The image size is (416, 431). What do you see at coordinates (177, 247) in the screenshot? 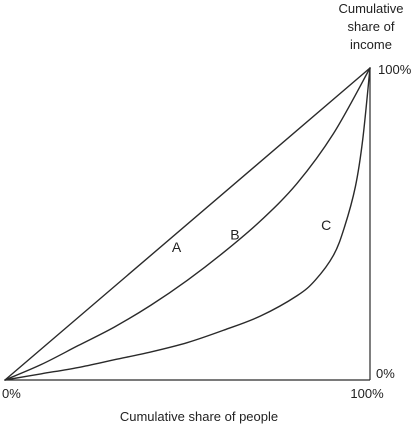
I see `series-label-a: A` at bounding box center [177, 247].